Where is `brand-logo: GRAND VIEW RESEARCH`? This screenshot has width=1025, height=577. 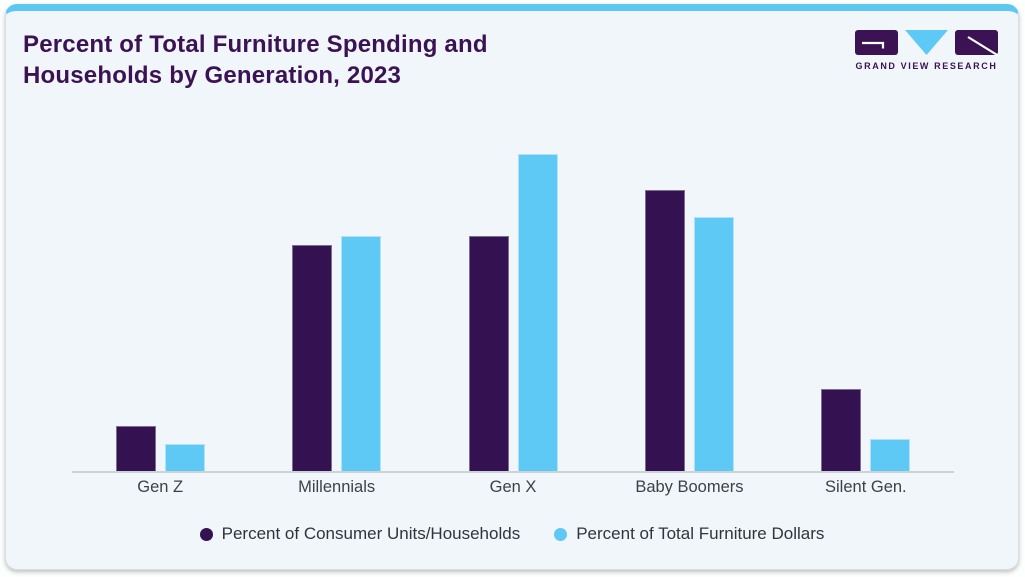
brand-logo: GRAND VIEW RESEARCH is located at coordinates (926, 50).